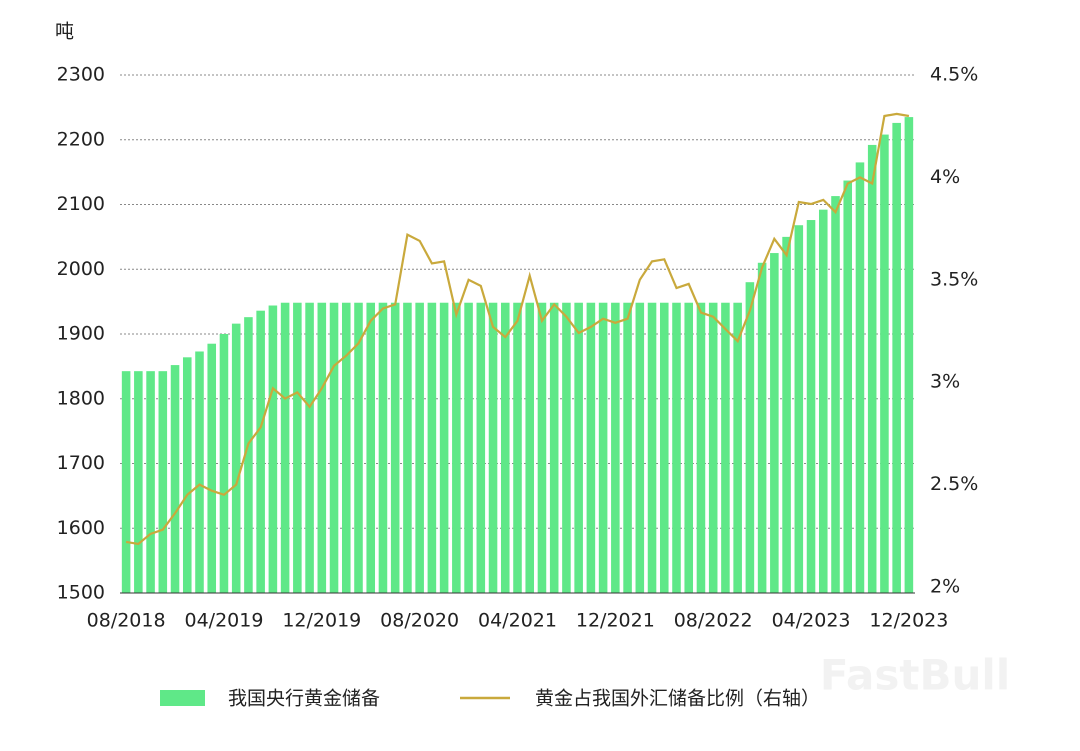 The image size is (1080, 751). I want to click on y-tick-label: 1600, so click(81, 528).